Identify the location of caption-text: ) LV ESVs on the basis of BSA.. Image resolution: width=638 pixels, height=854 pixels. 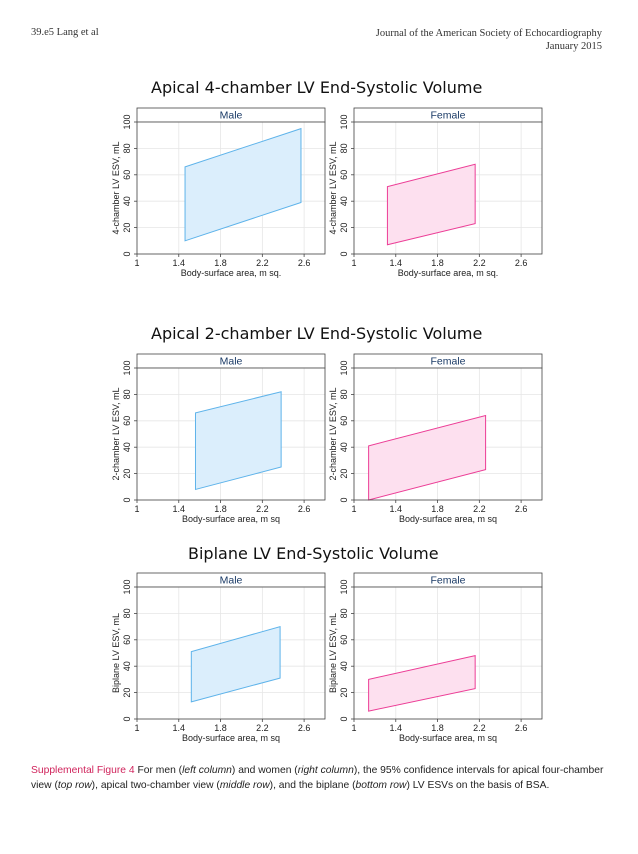
(478, 785).